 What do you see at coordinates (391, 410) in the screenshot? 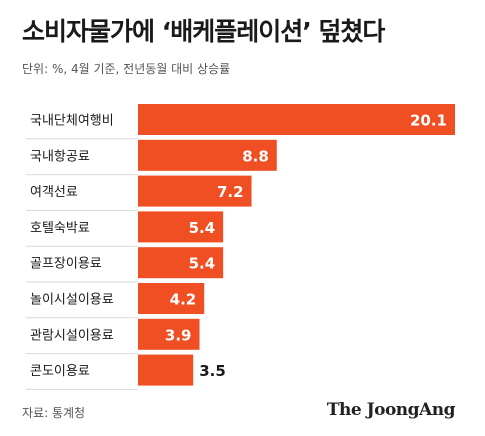
I see `brand-logo: The JoongAng` at bounding box center [391, 410].